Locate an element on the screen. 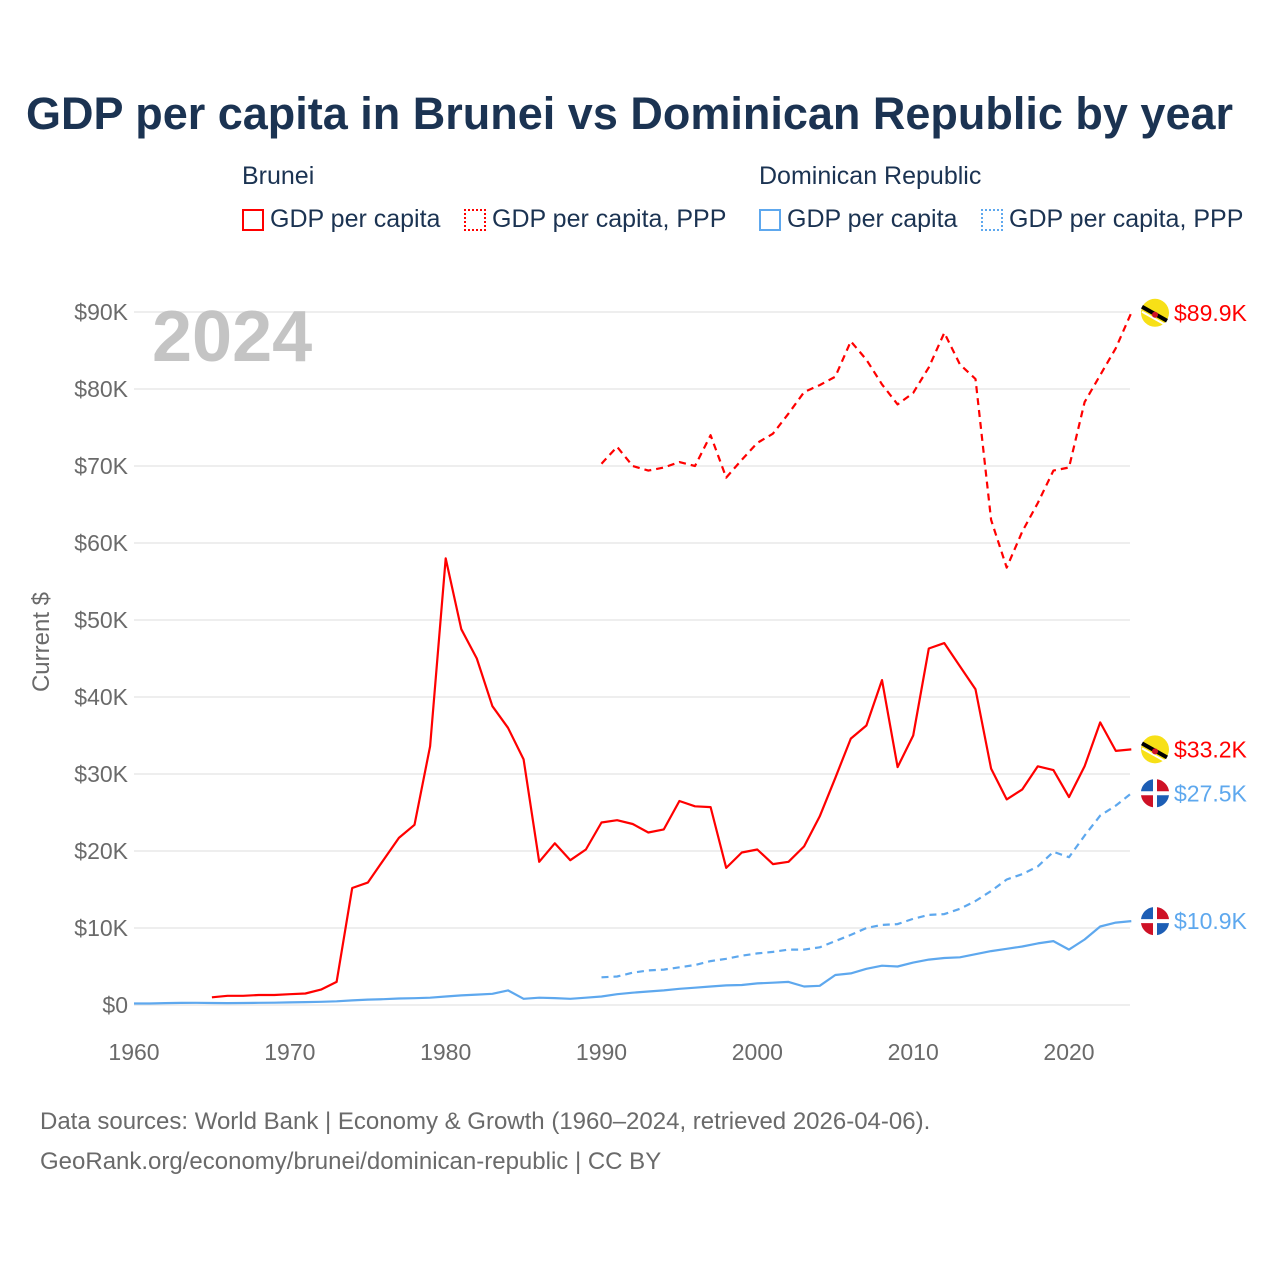 The image size is (1280, 1280). y-tick-label: $80K is located at coordinates (101, 389).